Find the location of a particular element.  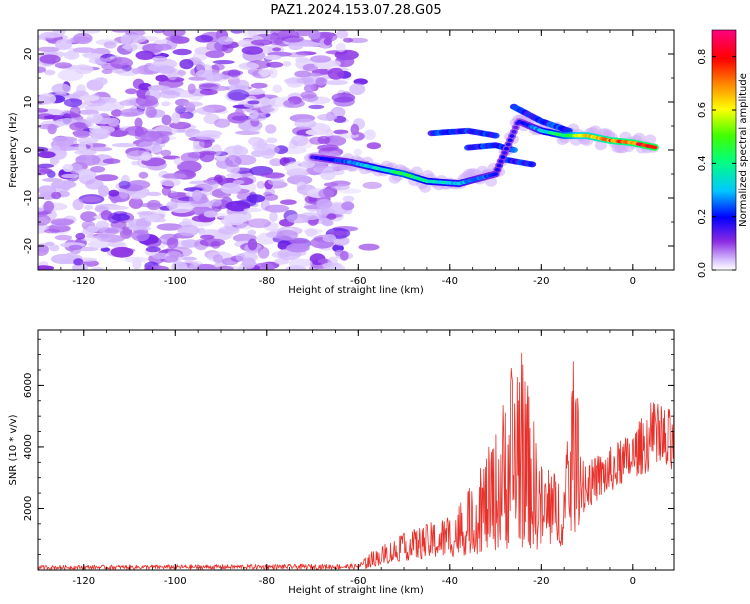

y-tick-label: 10 is located at coordinates (28, 102).